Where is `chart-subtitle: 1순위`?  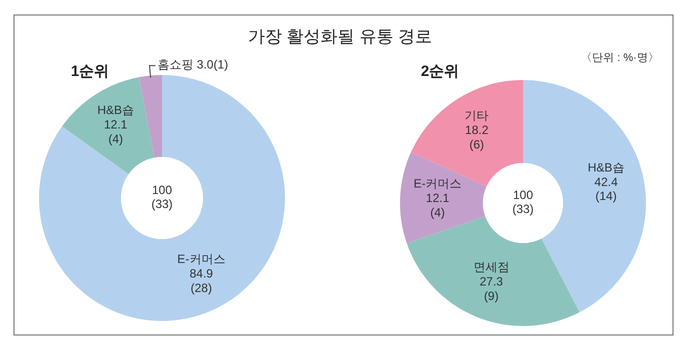
chart-subtitle: 1순위 is located at coordinates (90, 71).